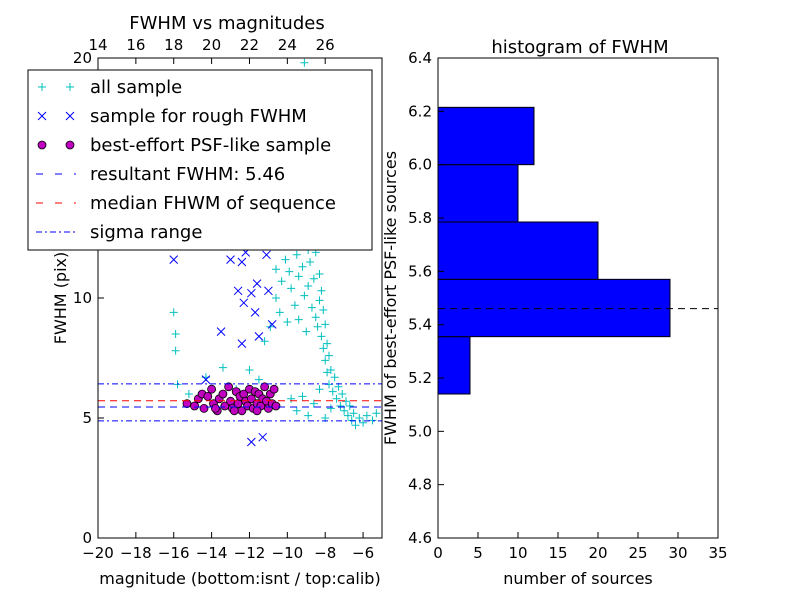 Image resolution: width=800 pixels, height=600 pixels. Describe the element at coordinates (212, 553) in the screenshot. I see `scatter-xtick-label: −14` at that location.